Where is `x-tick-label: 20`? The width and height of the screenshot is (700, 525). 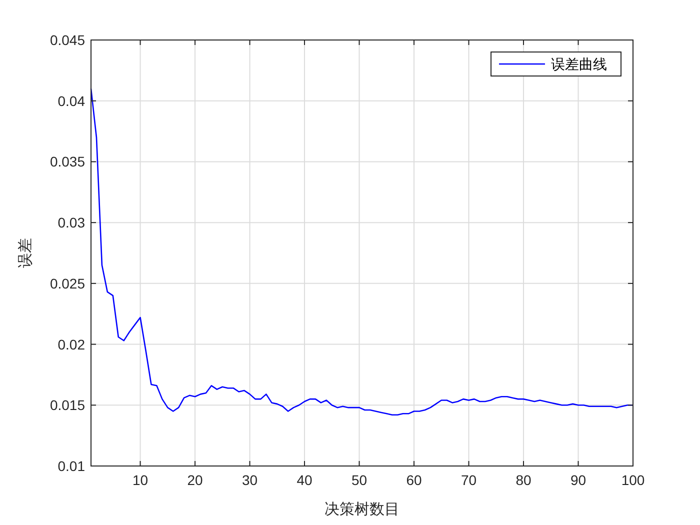
x-tick-label: 20 is located at coordinates (195, 480).